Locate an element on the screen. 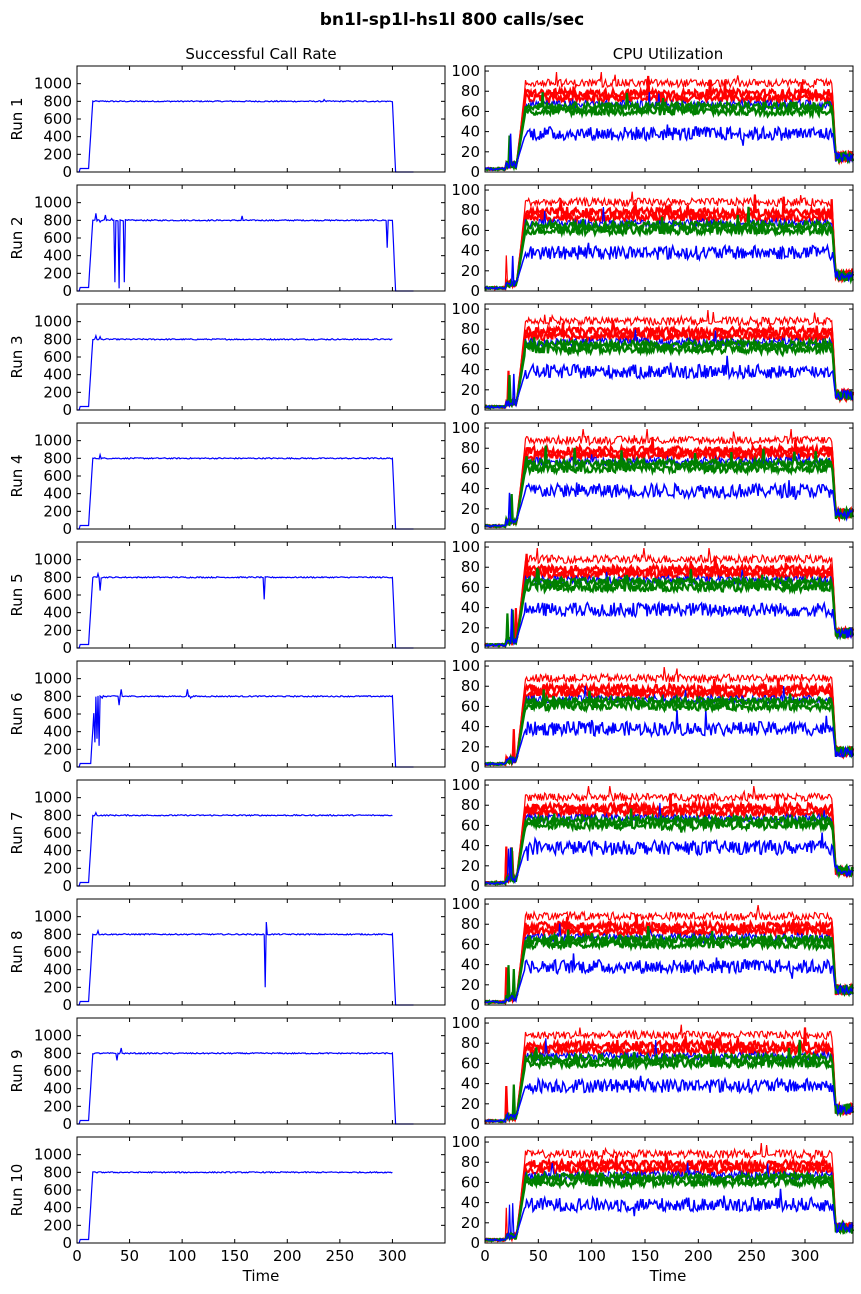 Image resolution: width=861 pixels, height=1294 pixels. cpu-run-10-series-7-line is located at coordinates (669, 1215).